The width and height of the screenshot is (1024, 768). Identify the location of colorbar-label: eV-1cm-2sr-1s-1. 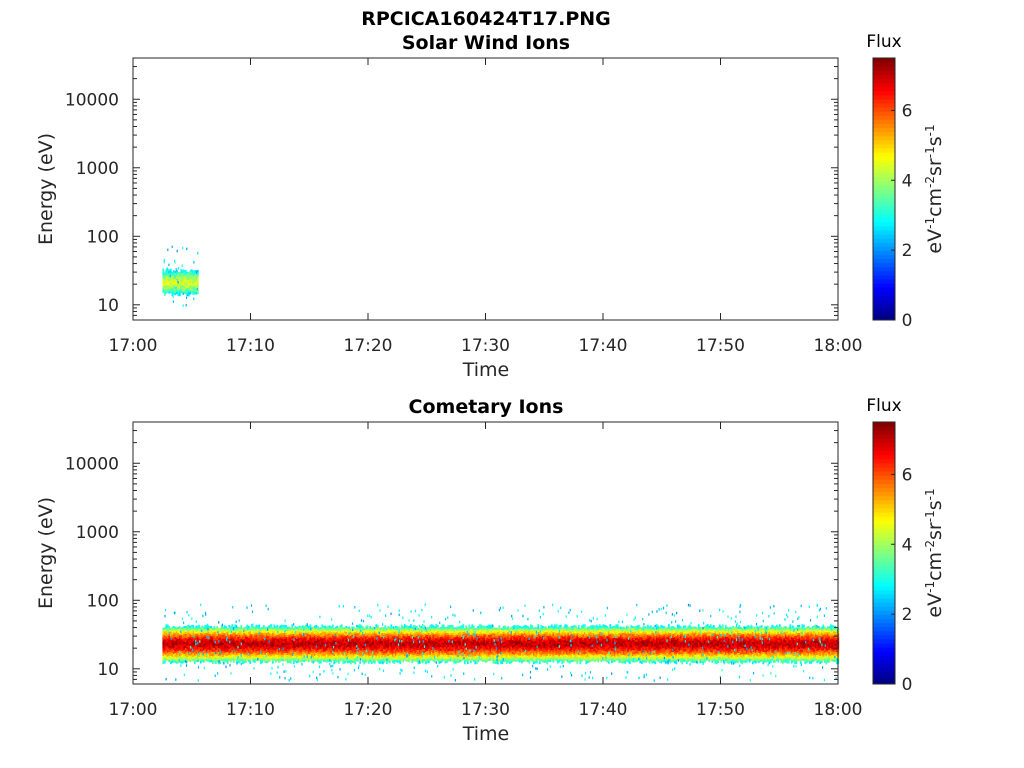
(934, 188).